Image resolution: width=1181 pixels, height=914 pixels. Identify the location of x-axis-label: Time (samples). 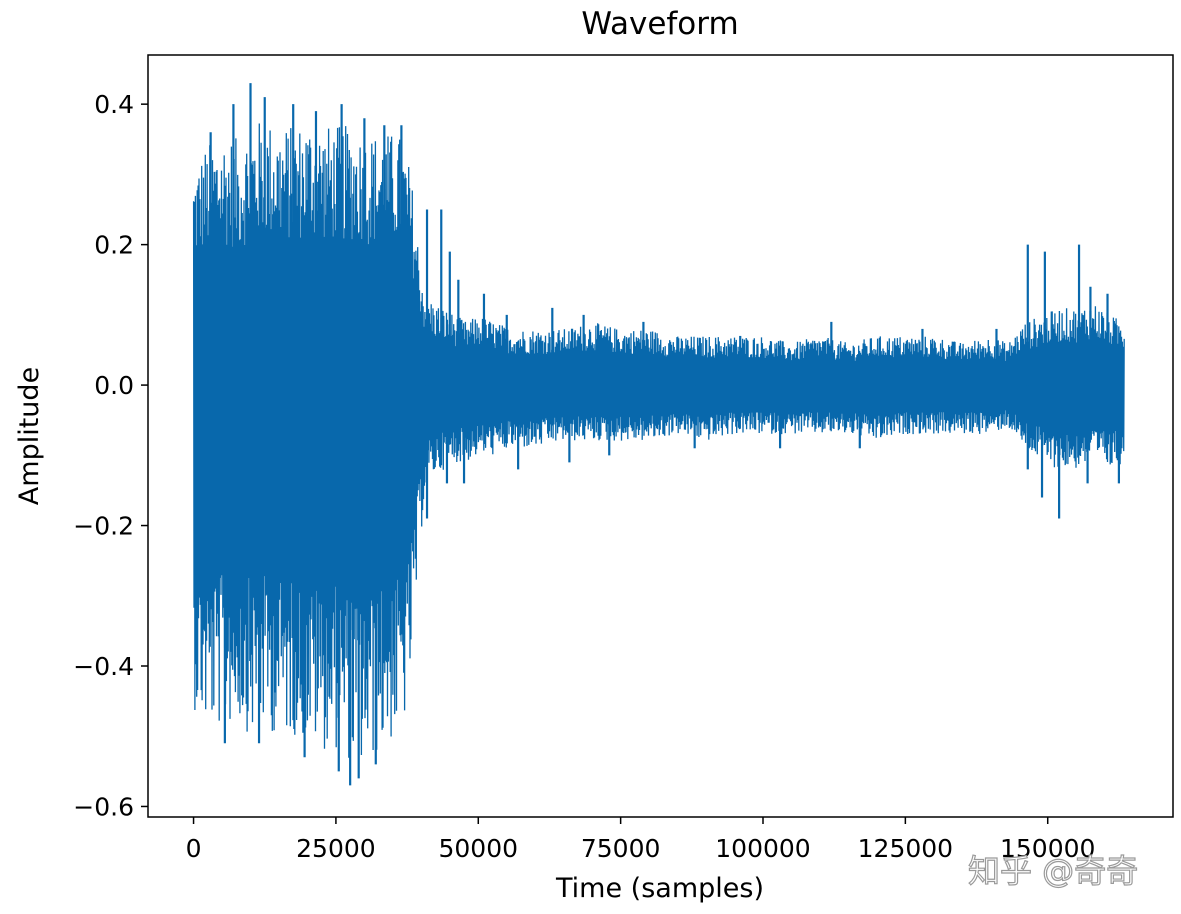
(659, 888).